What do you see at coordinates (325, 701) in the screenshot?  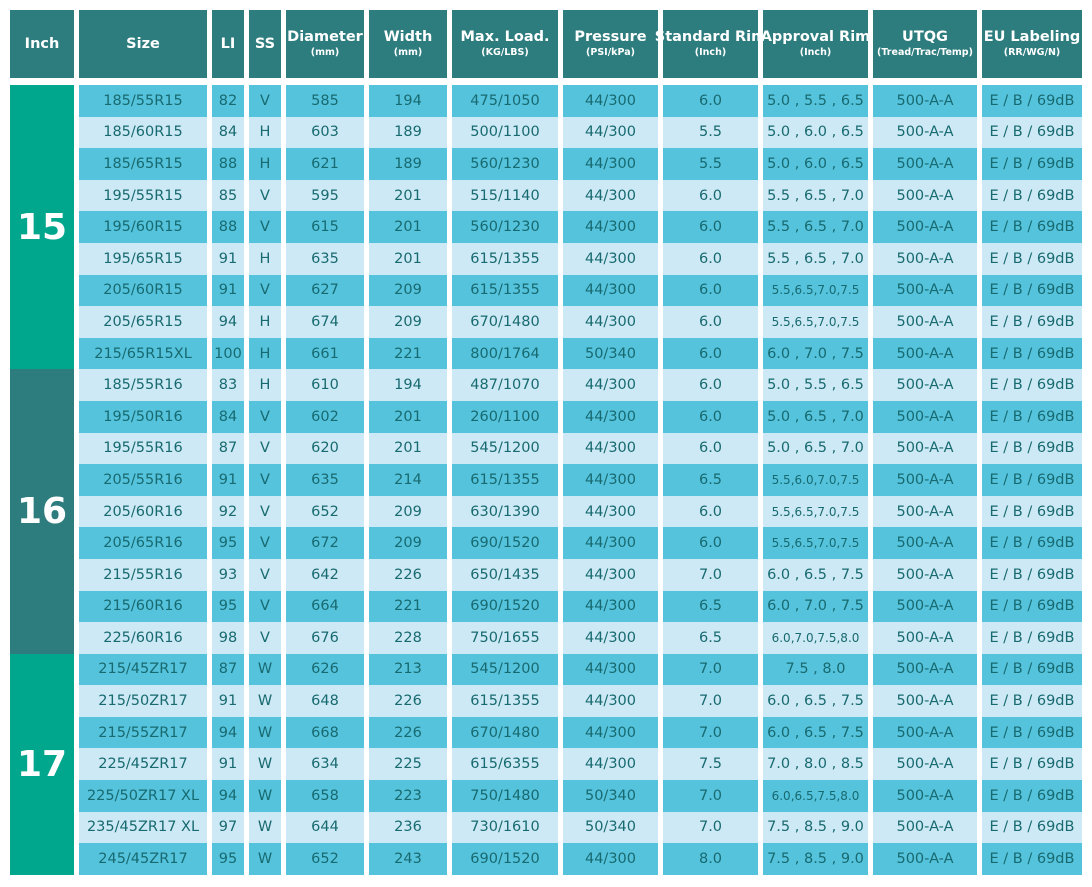 I see `cell-diameter: 648` at bounding box center [325, 701].